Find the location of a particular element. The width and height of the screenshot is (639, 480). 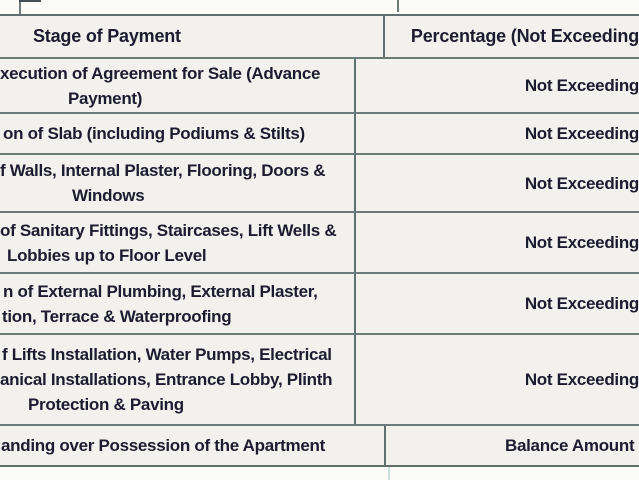

percentage-header-label: Percentage (Not Exceeding is located at coordinates (524, 36).